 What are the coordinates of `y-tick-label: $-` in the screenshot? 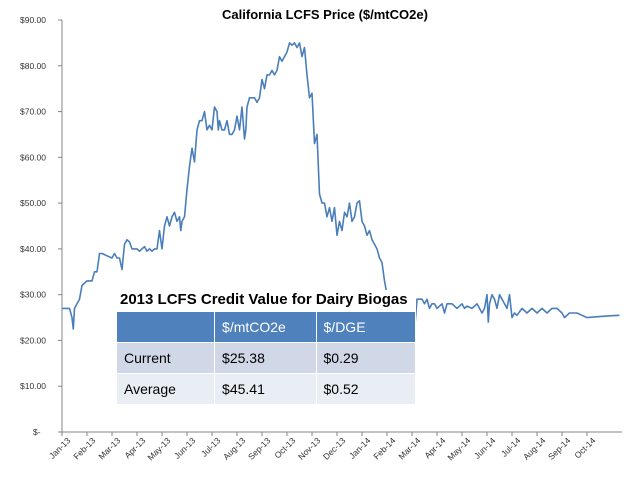 It's located at (37, 432).